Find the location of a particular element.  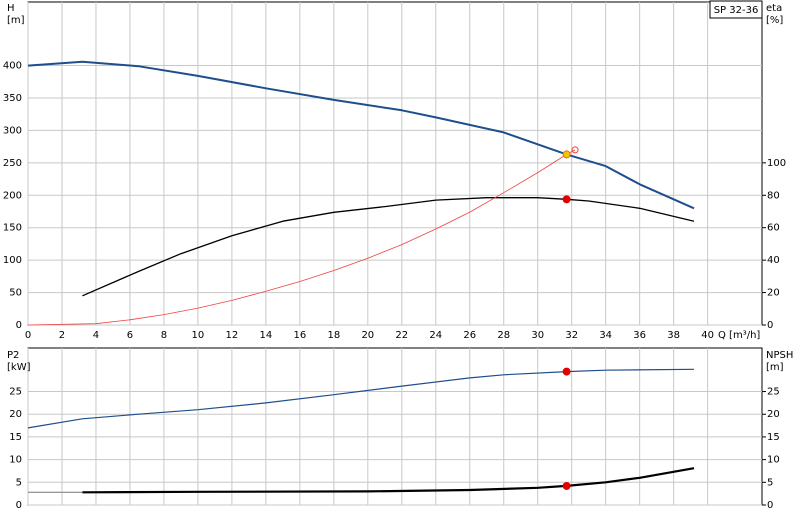

y-tick-label: 10 is located at coordinates (15, 460).